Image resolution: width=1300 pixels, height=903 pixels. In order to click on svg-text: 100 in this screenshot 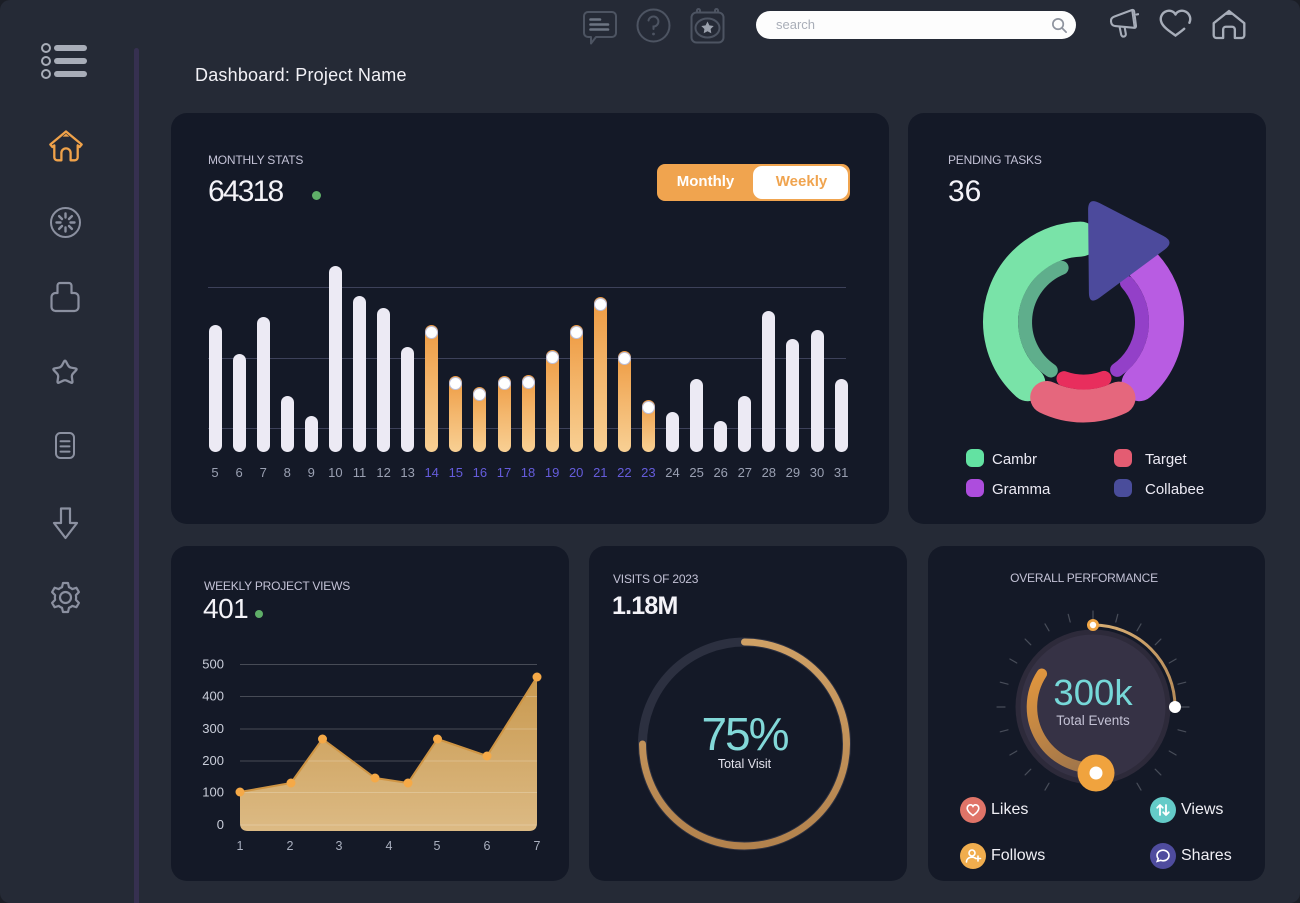, I will do `click(213, 792)`.